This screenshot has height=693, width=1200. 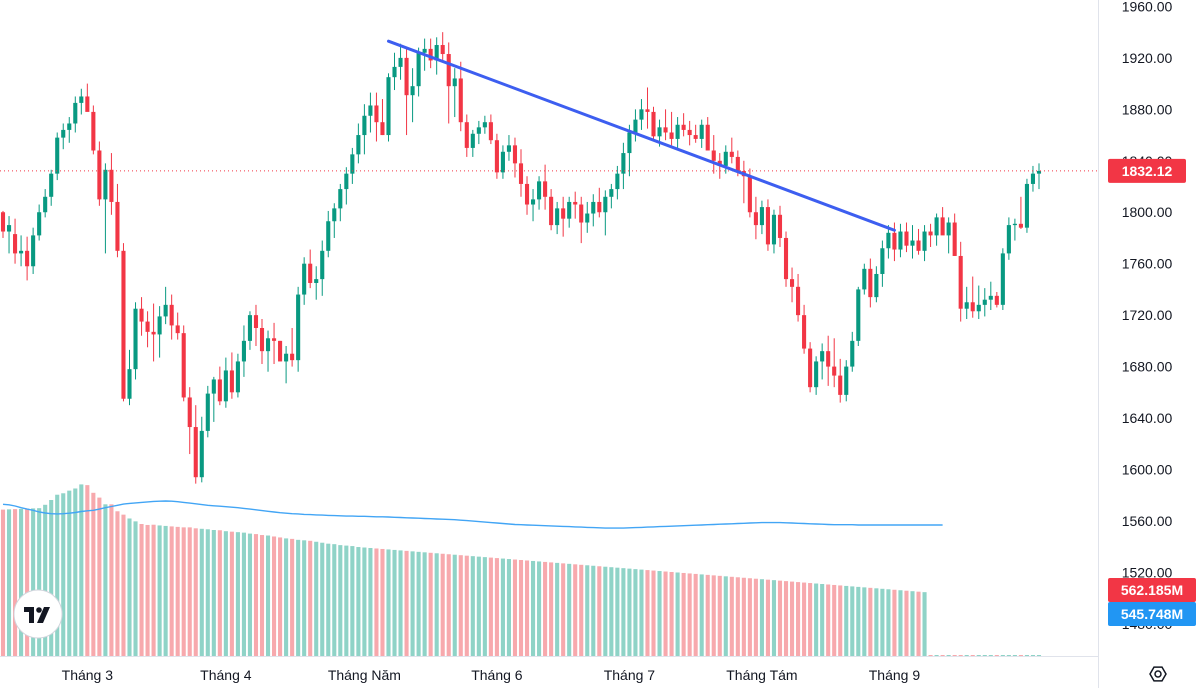 I want to click on price-tick-label: 1760.00, so click(x=1147, y=264).